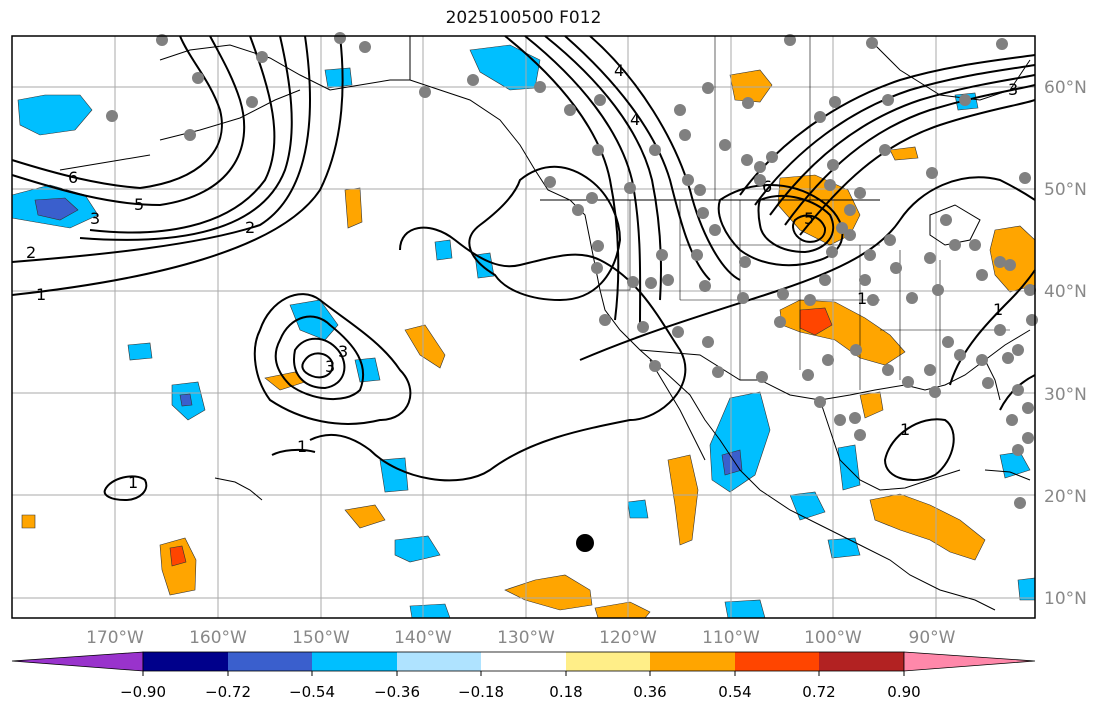 This screenshot has height=712, width=1105. I want to click on anomaly-region-pacific-7-core, so click(186, 400).